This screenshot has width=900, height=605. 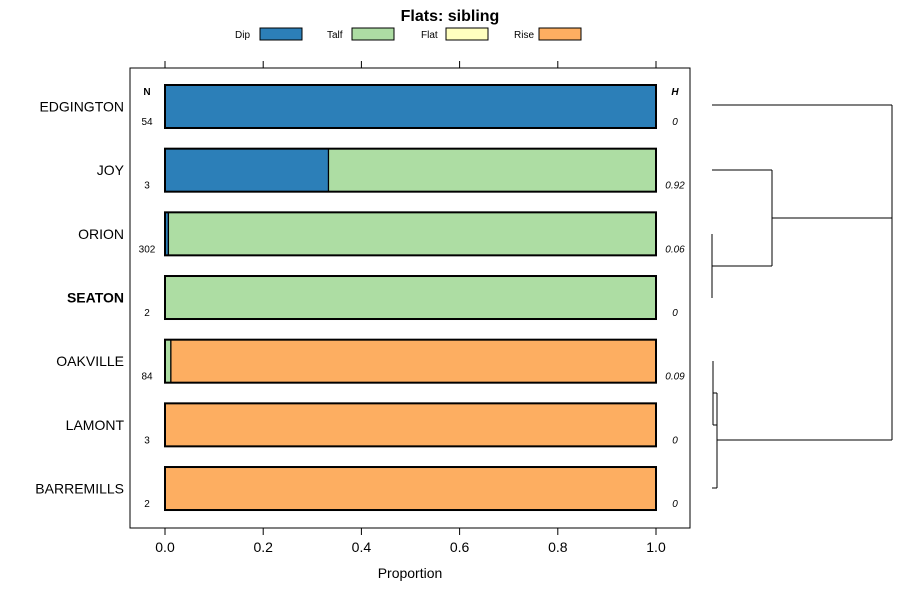 I want to click on h-value: 0.06, so click(x=675, y=249).